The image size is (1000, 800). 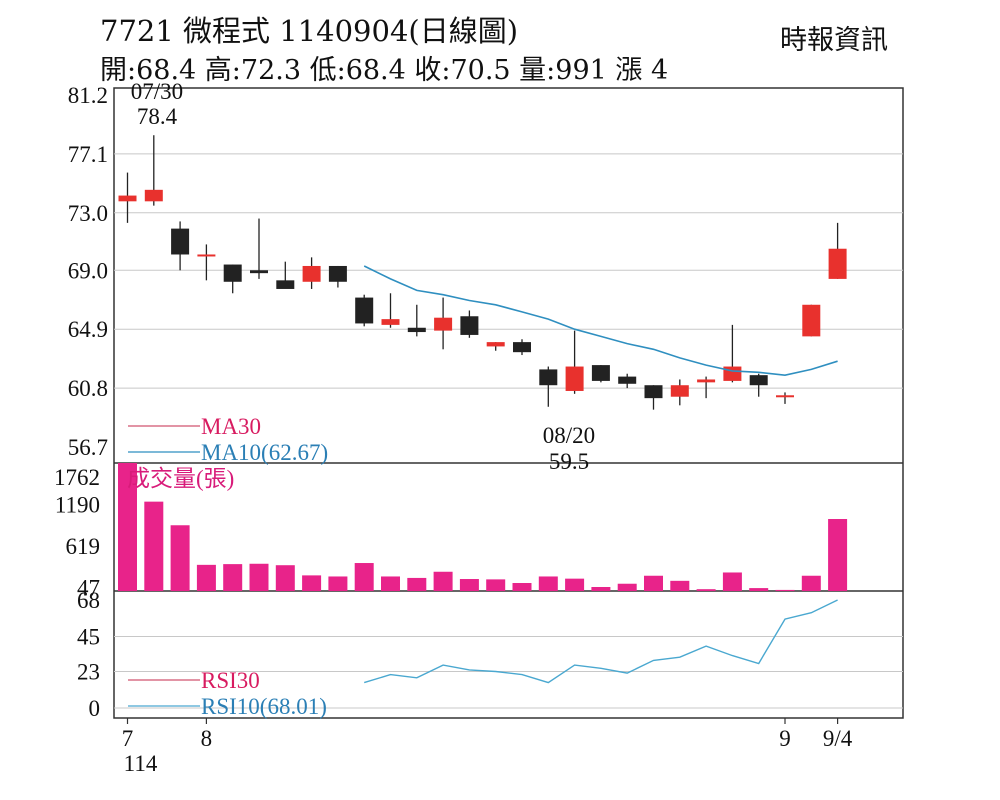 What do you see at coordinates (88, 154) in the screenshot?
I see `price-tick-label: 77.1` at bounding box center [88, 154].